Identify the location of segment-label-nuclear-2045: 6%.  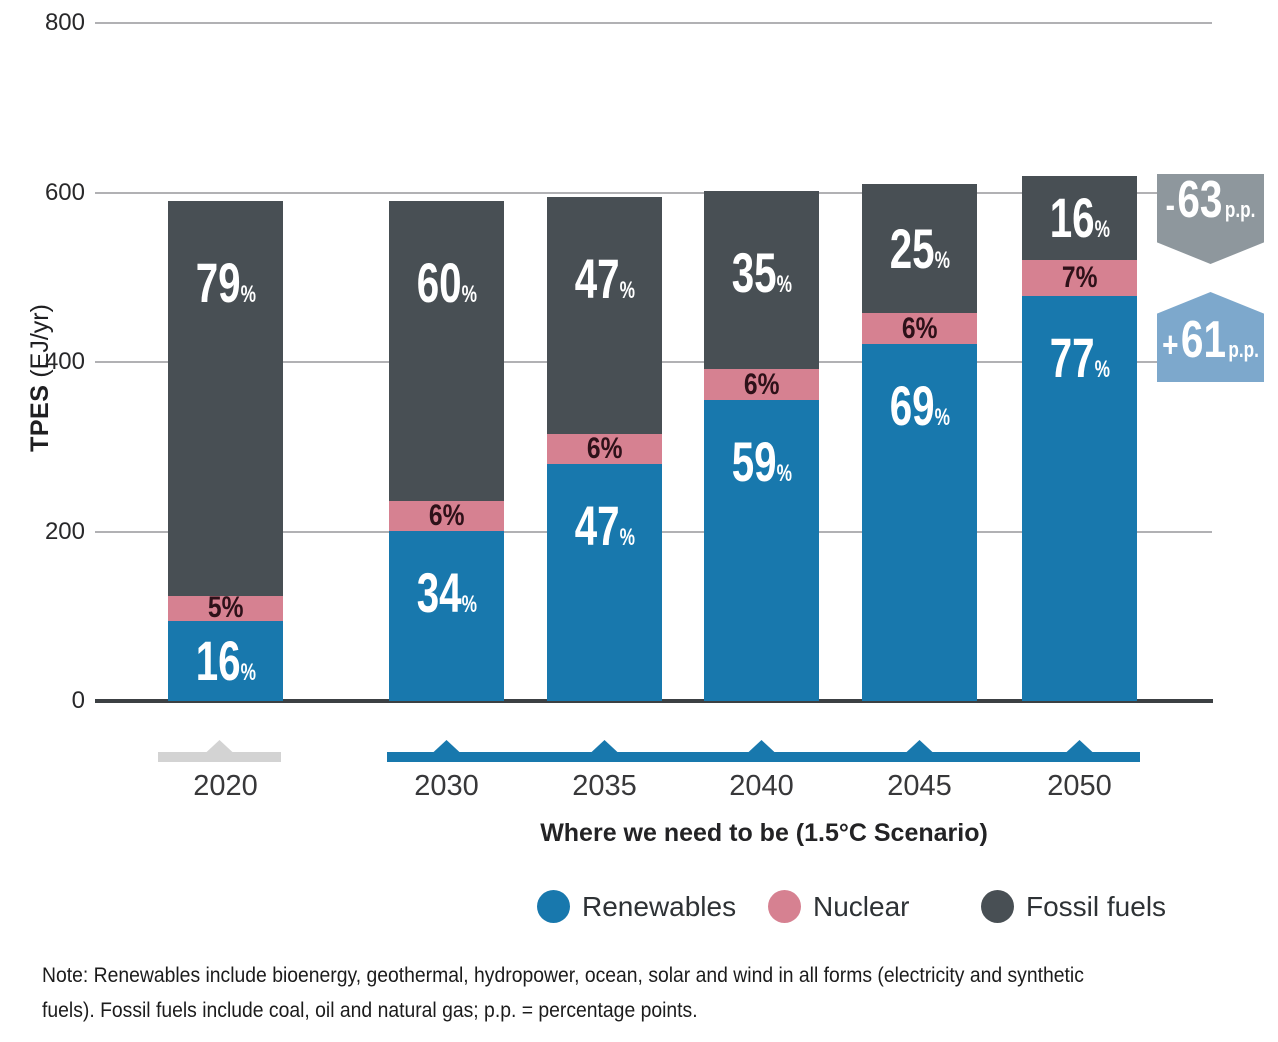
(919, 328).